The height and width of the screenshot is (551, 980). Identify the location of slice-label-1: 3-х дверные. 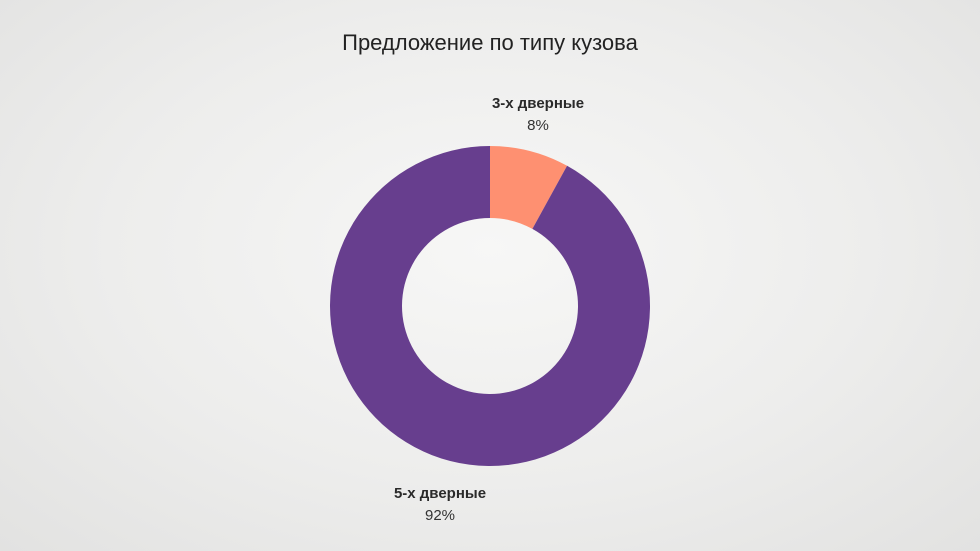
(538, 103).